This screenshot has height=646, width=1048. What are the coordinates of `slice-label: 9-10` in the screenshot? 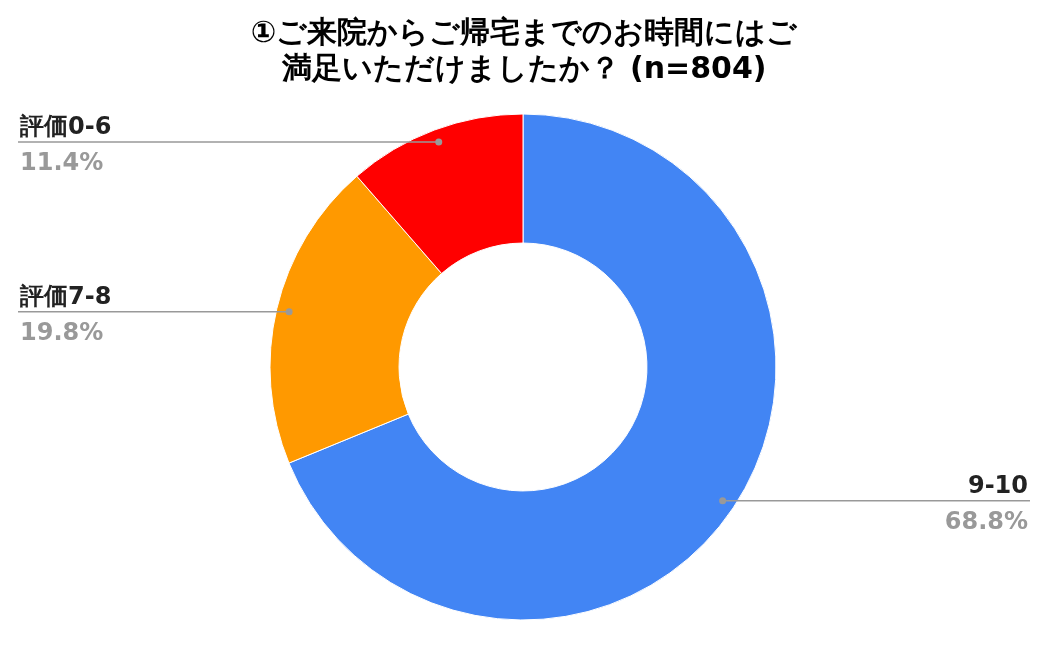 It's located at (997, 484).